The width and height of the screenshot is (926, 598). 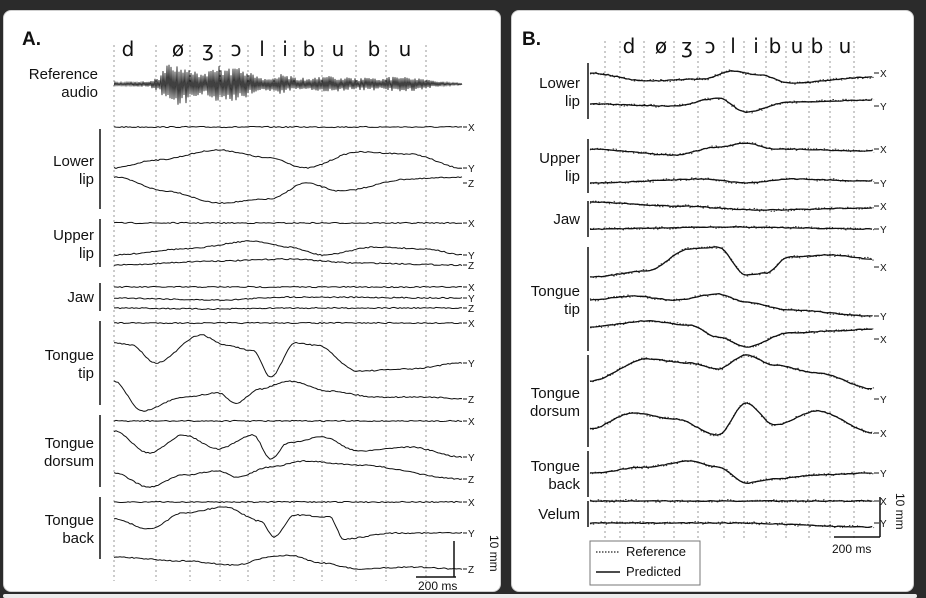 What do you see at coordinates (572, 309) in the screenshot?
I see `panel-b-group-label-3-line2: tip` at bounding box center [572, 309].